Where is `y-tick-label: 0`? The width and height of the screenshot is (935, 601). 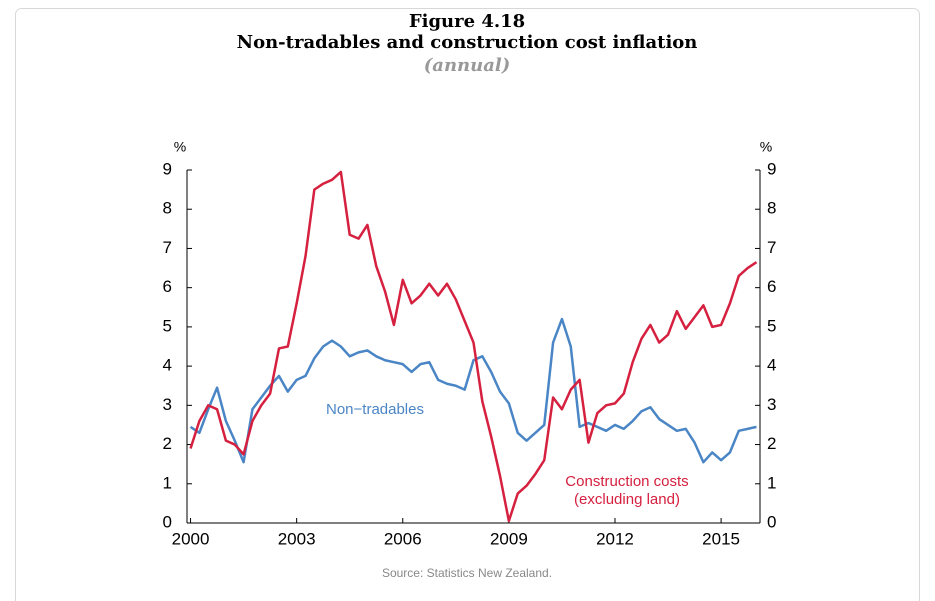 y-tick-label: 0 is located at coordinates (167, 521).